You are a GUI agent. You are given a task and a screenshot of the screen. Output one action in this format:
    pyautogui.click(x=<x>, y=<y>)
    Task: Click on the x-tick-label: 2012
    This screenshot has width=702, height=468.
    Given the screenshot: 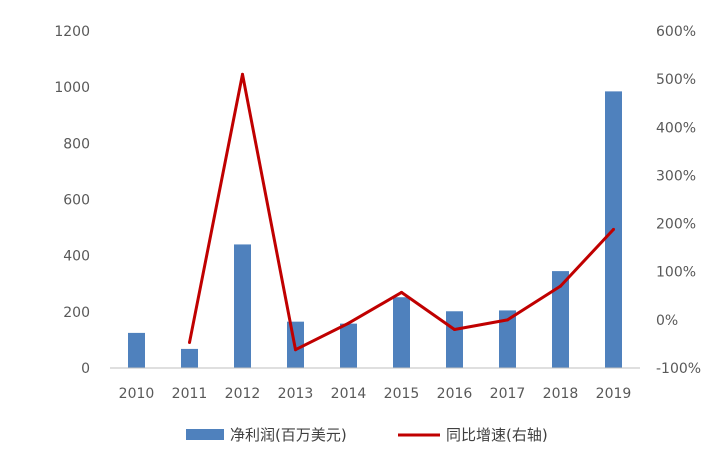 What is the action you would take?
    pyautogui.click(x=243, y=394)
    